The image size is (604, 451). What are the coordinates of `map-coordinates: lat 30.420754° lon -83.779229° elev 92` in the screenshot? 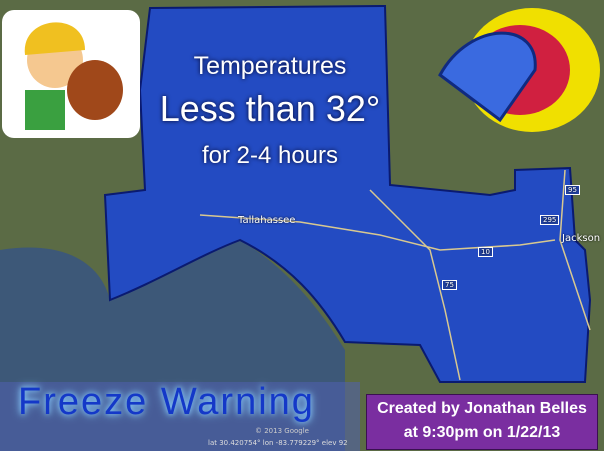 It's located at (278, 443).